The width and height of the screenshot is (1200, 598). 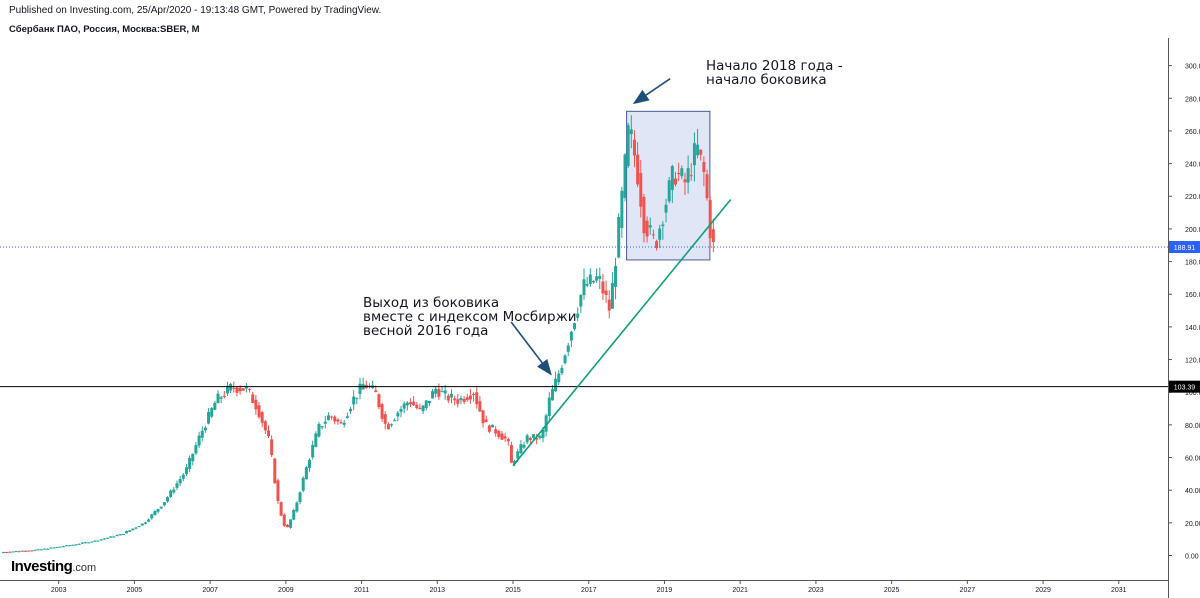 I want to click on x-tick-label: 2027, so click(x=968, y=590).